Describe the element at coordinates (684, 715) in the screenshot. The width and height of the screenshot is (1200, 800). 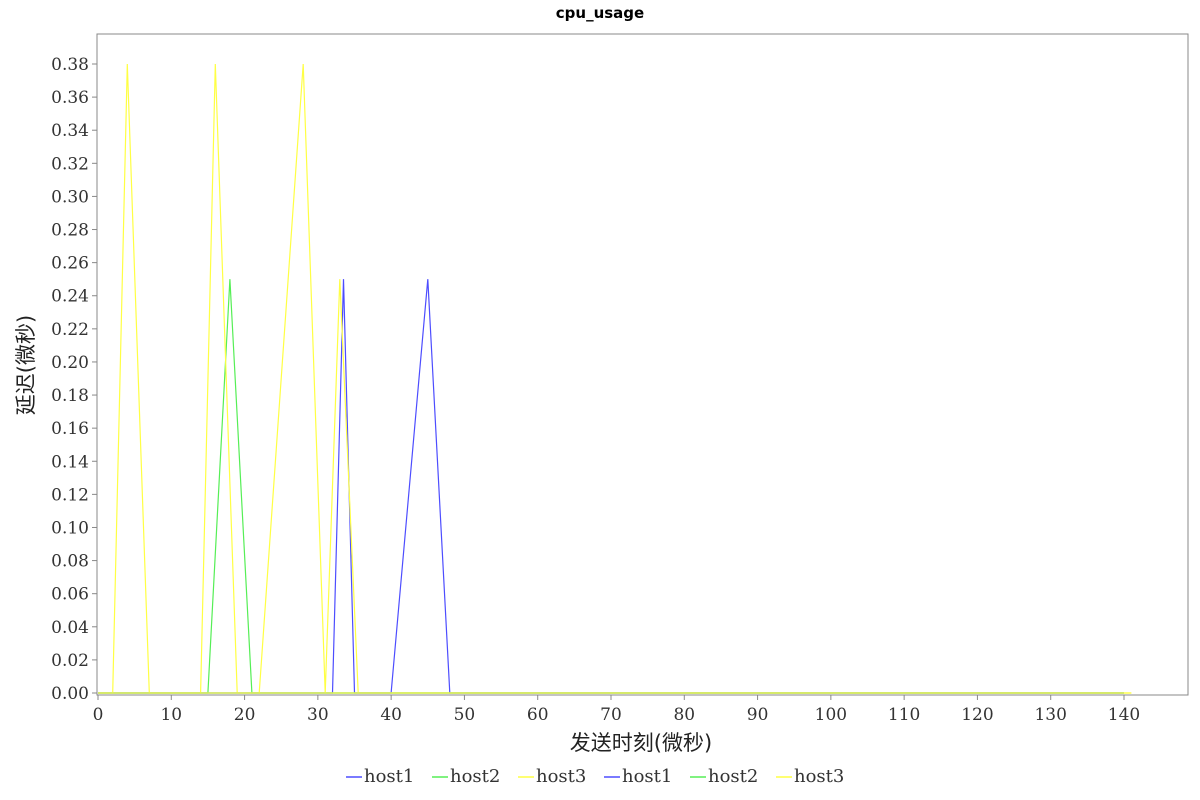
I see `x-tick-label: 80` at that location.